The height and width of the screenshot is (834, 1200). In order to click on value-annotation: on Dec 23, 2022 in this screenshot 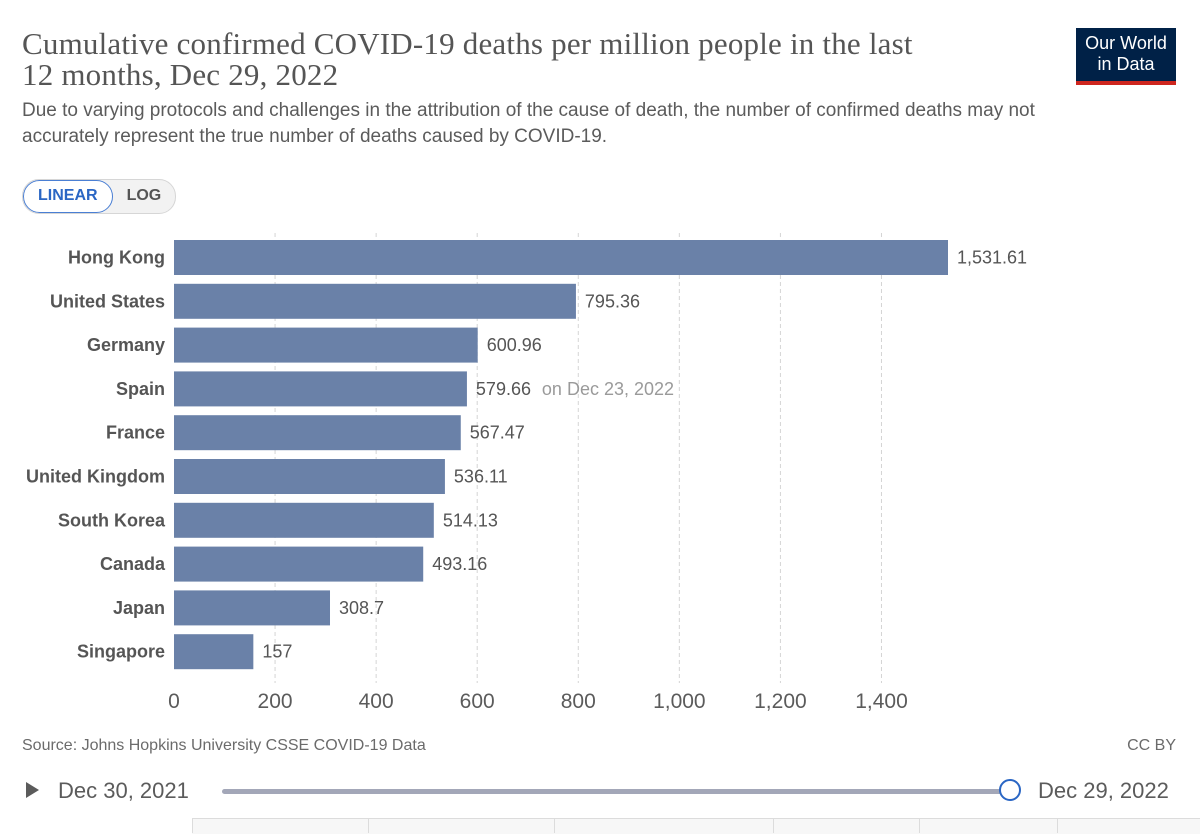, I will do `click(608, 389)`.